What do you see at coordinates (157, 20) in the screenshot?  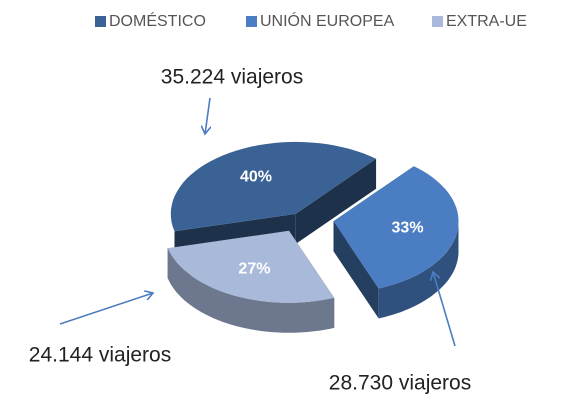 I see `legend-label: DOMÉSTICO` at bounding box center [157, 20].